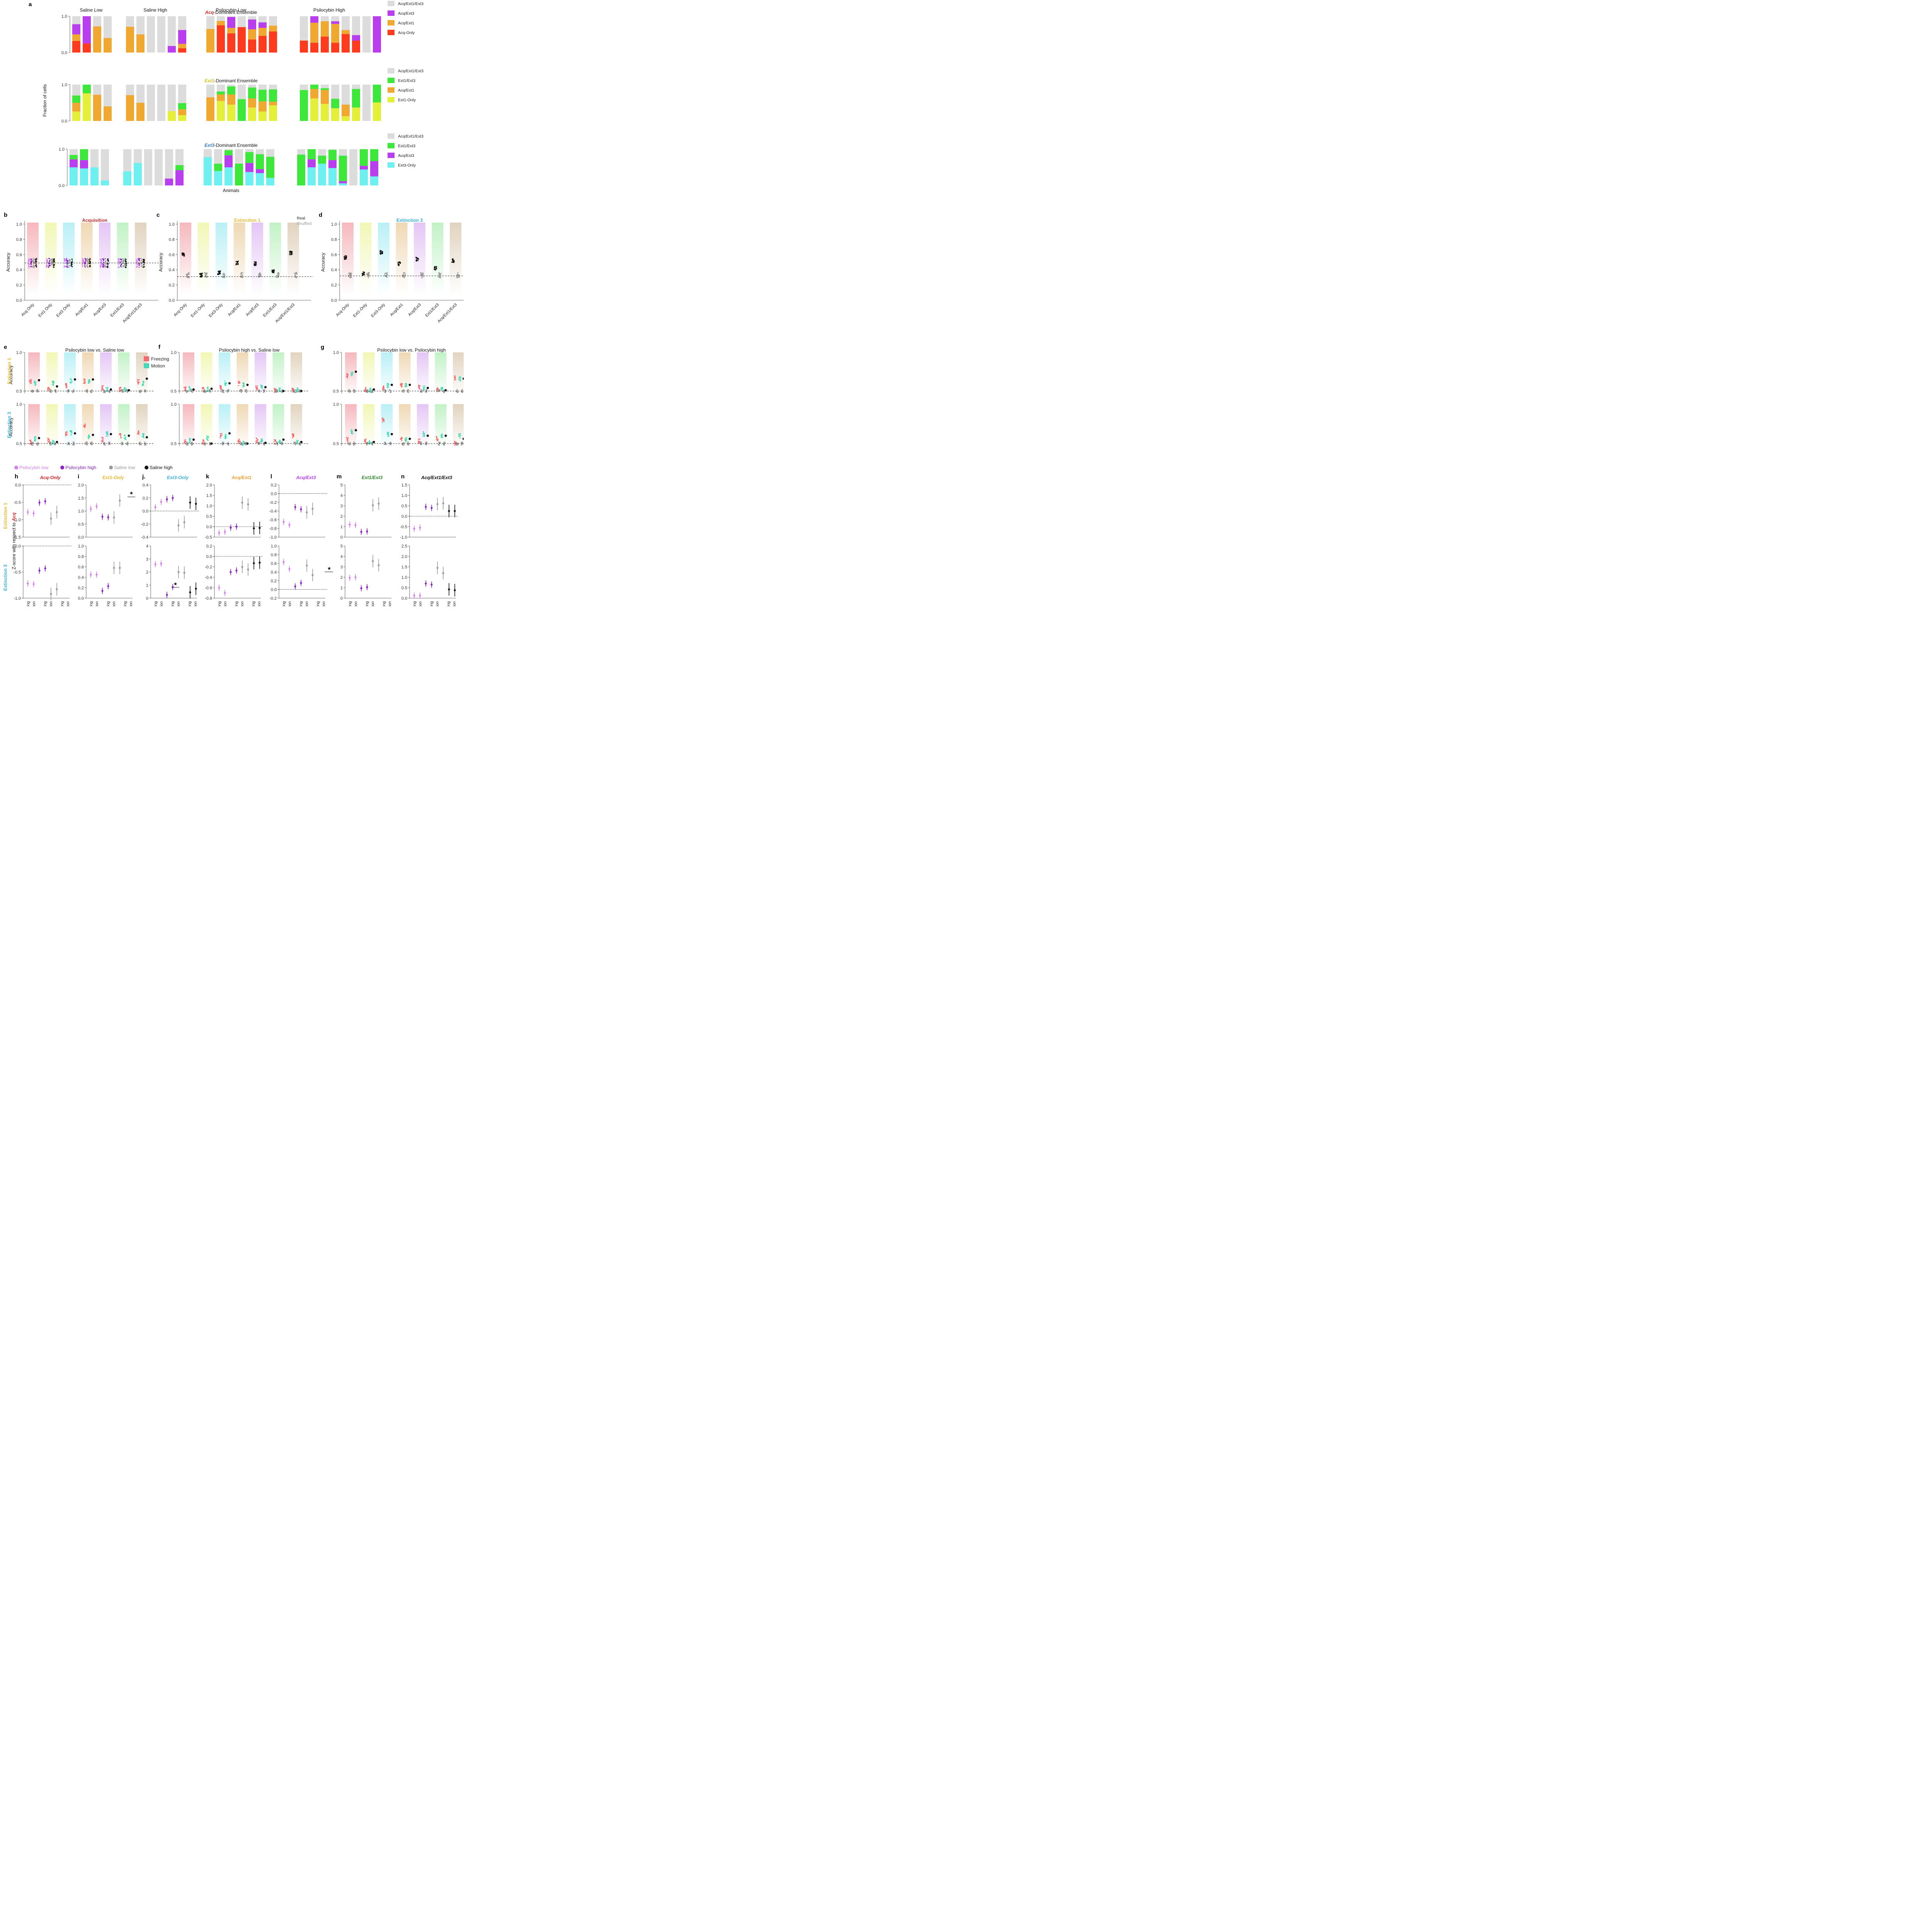 This screenshot has width=1932, height=1932. Describe the element at coordinates (225, 425) in the screenshot. I see `category-band` at that location.